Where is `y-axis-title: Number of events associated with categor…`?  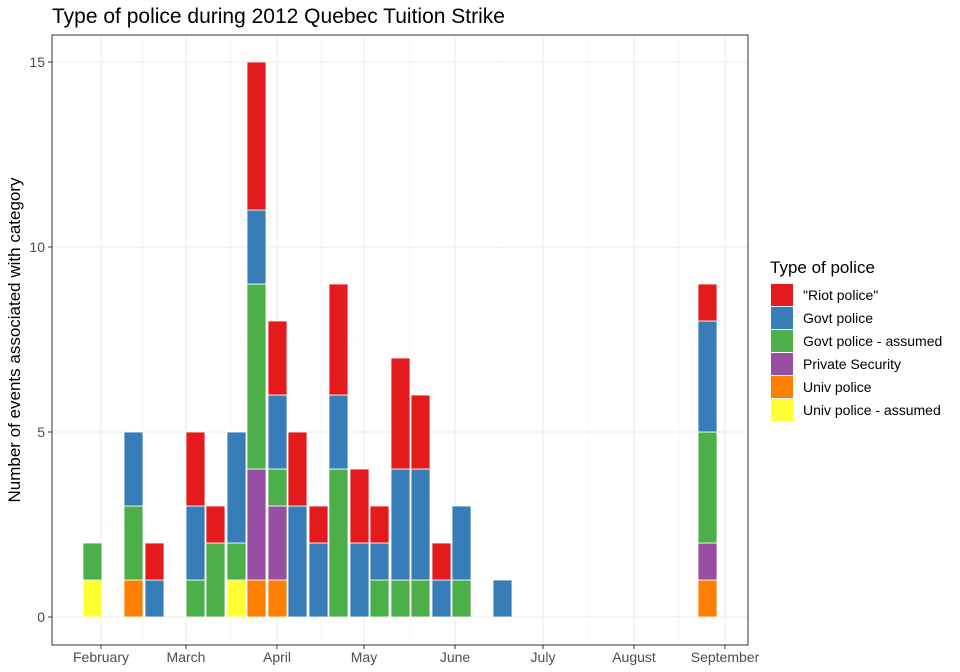
y-axis-title: Number of events associated with categor… is located at coordinates (14, 340).